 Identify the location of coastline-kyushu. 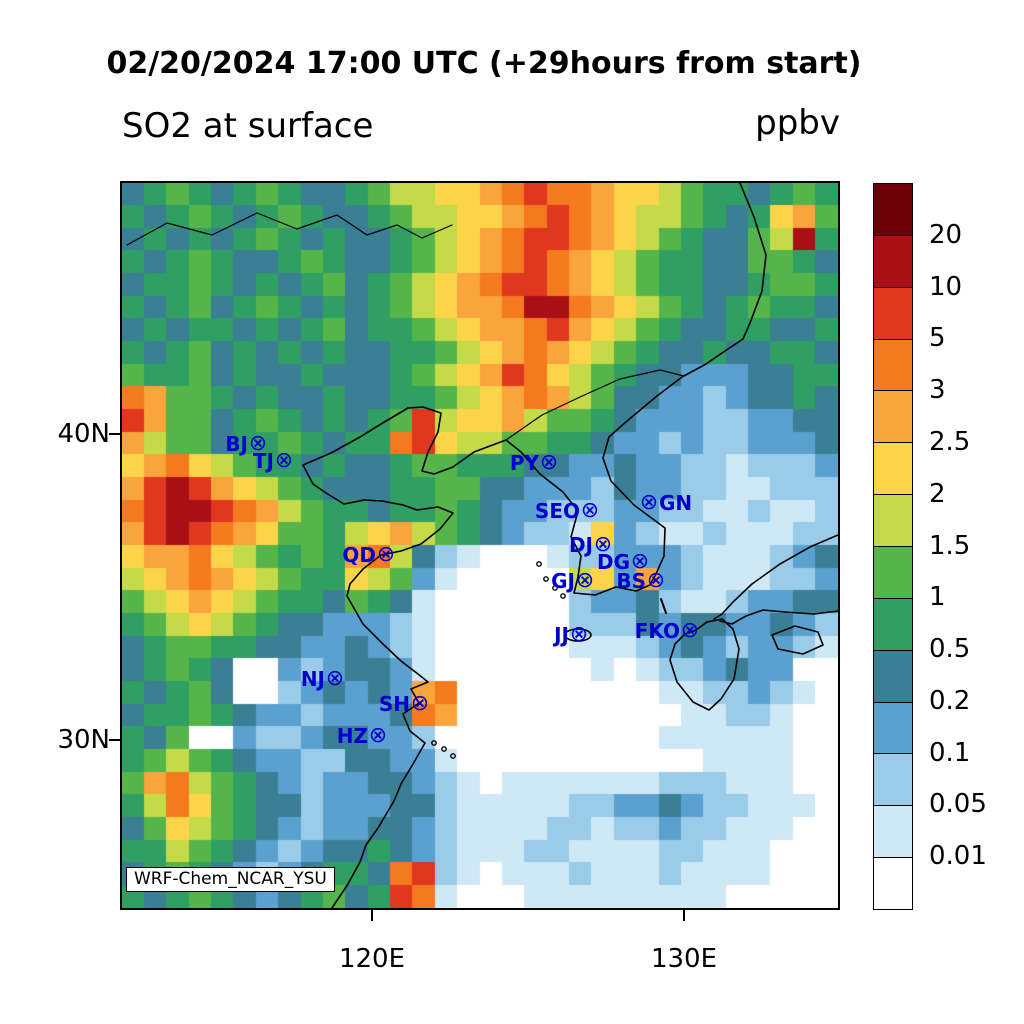
(704, 664).